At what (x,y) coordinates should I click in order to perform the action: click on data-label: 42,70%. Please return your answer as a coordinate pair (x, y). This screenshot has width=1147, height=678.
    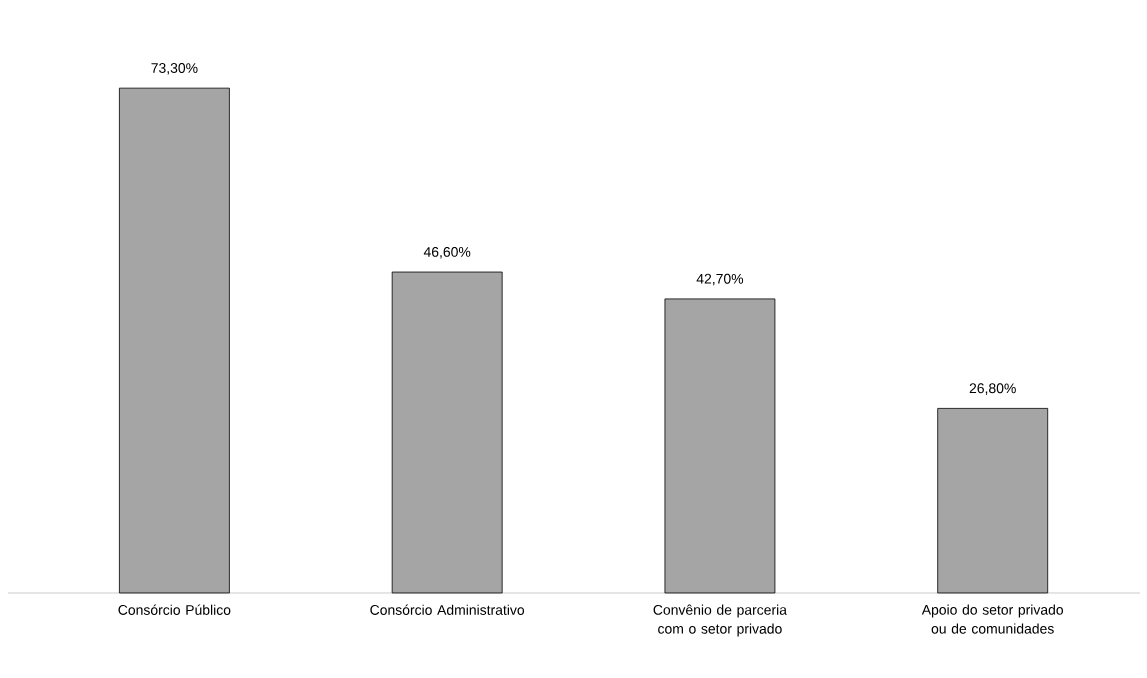
    Looking at the image, I should click on (720, 279).